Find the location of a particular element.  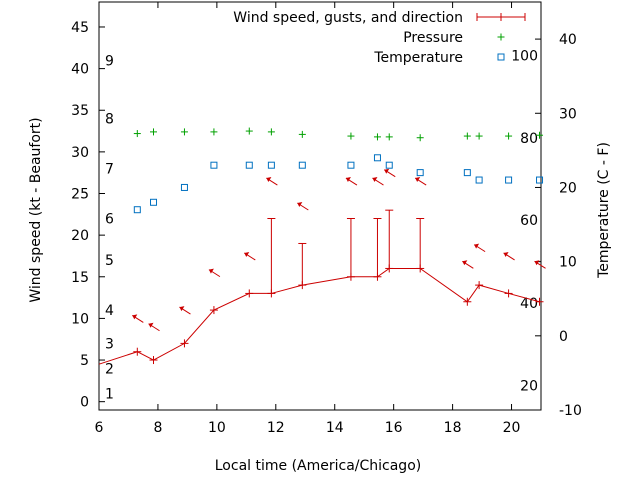

y2-tick-label-0: -10 is located at coordinates (570, 411).